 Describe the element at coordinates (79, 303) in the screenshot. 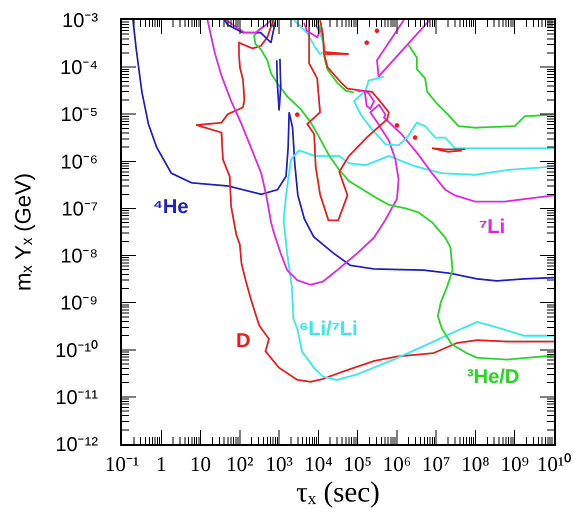

I see `y-tick-label: 10⁻⁹` at that location.